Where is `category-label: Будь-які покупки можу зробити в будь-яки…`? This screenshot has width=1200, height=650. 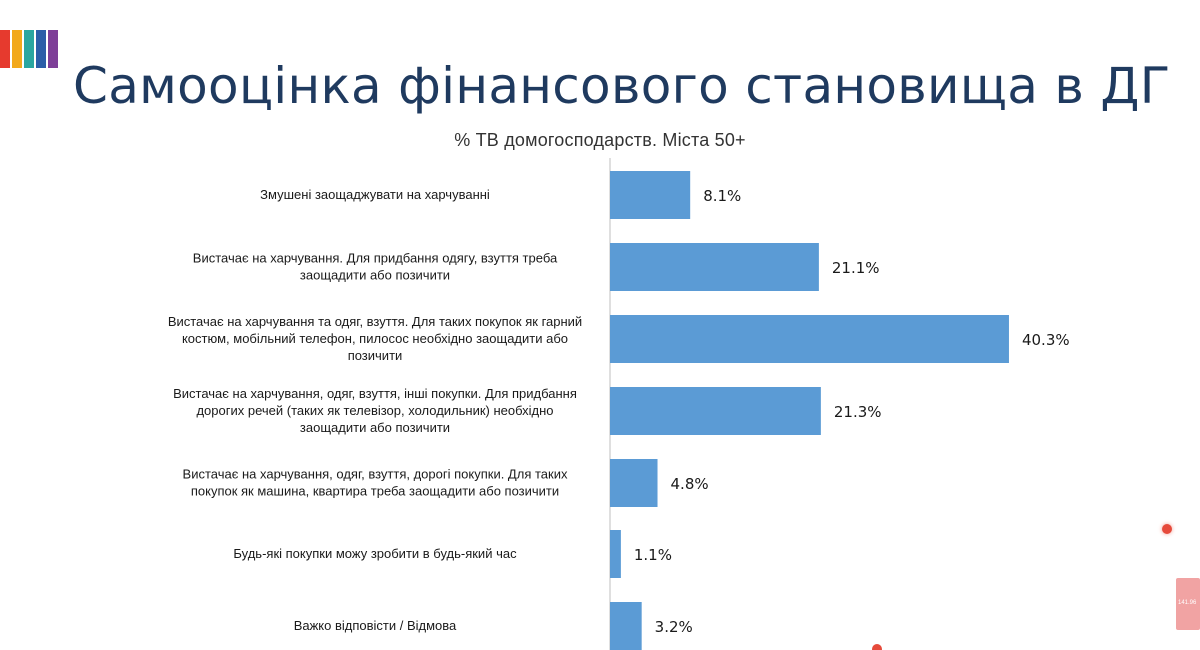
category-label: Будь-які покупки можу зробити в будь-яки… is located at coordinates (375, 553).